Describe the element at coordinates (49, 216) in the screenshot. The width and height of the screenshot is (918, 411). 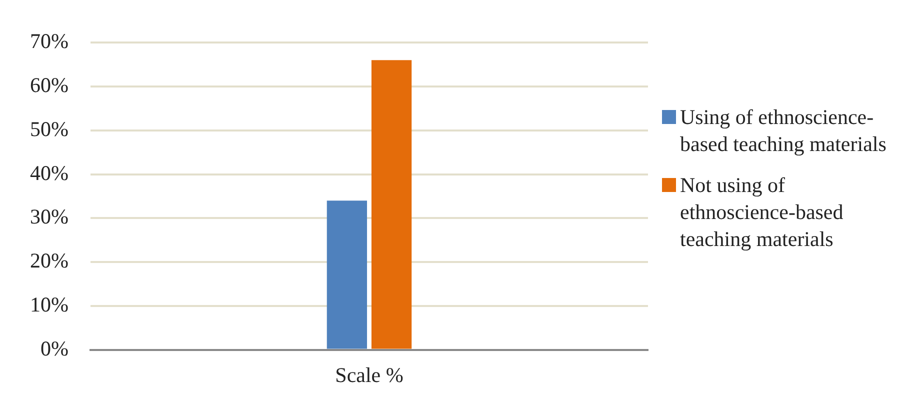
I see `y-tick-label: 30%` at that location.